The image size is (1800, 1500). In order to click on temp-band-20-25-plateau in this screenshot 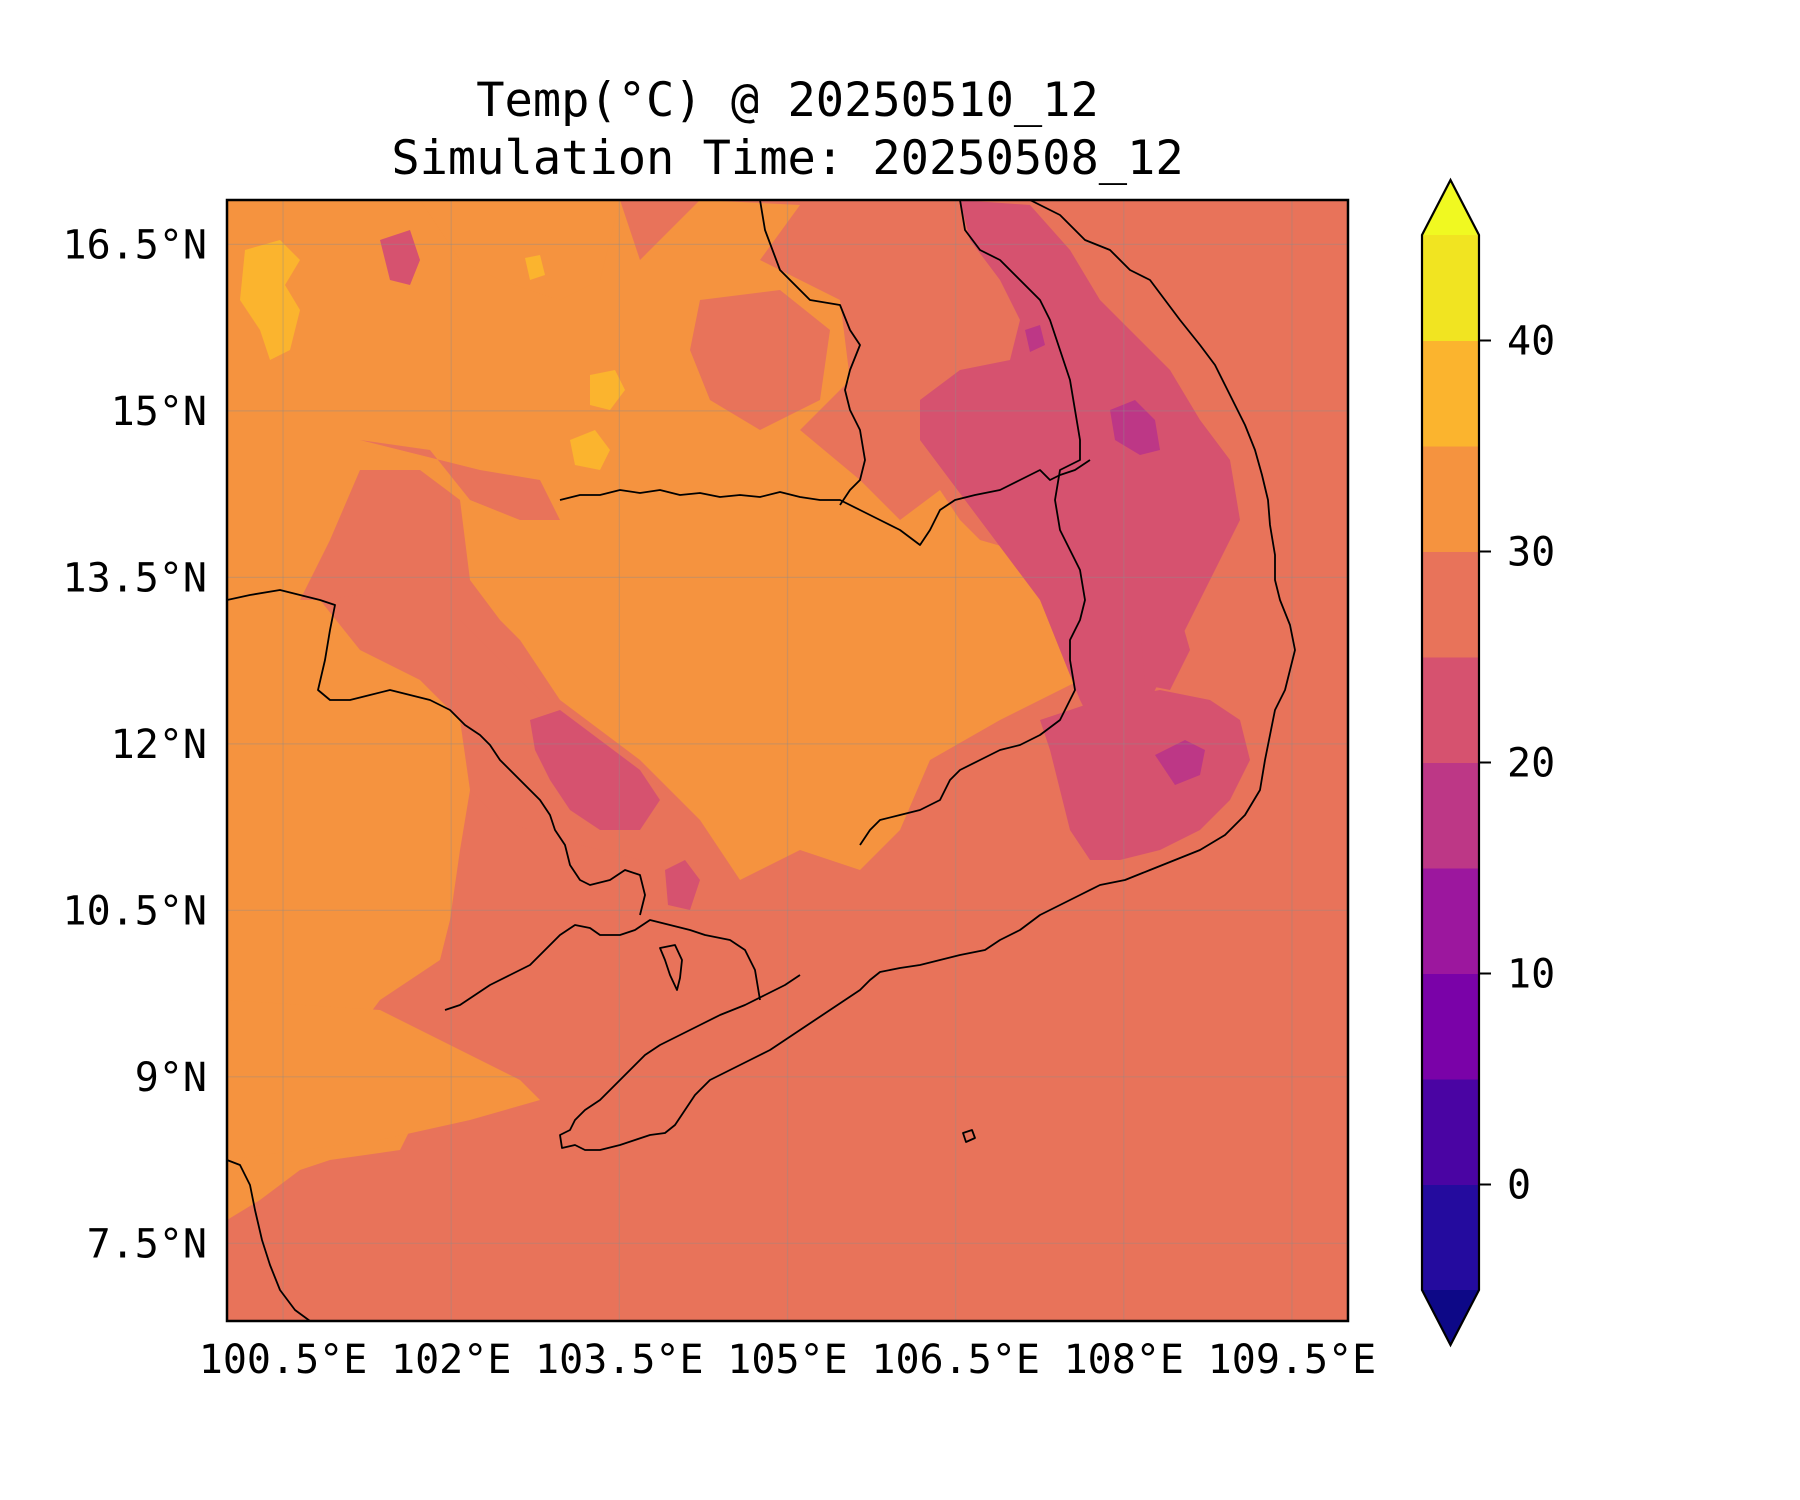, I will do `click(1145, 775)`.